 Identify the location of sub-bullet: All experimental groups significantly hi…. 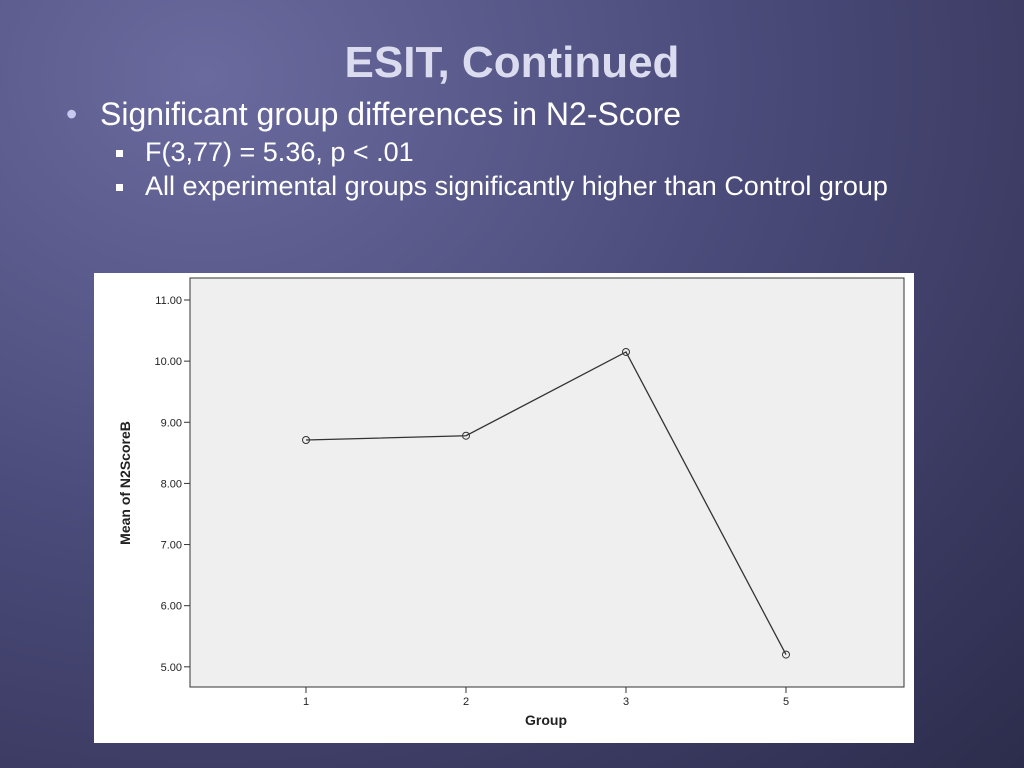
(510, 186).